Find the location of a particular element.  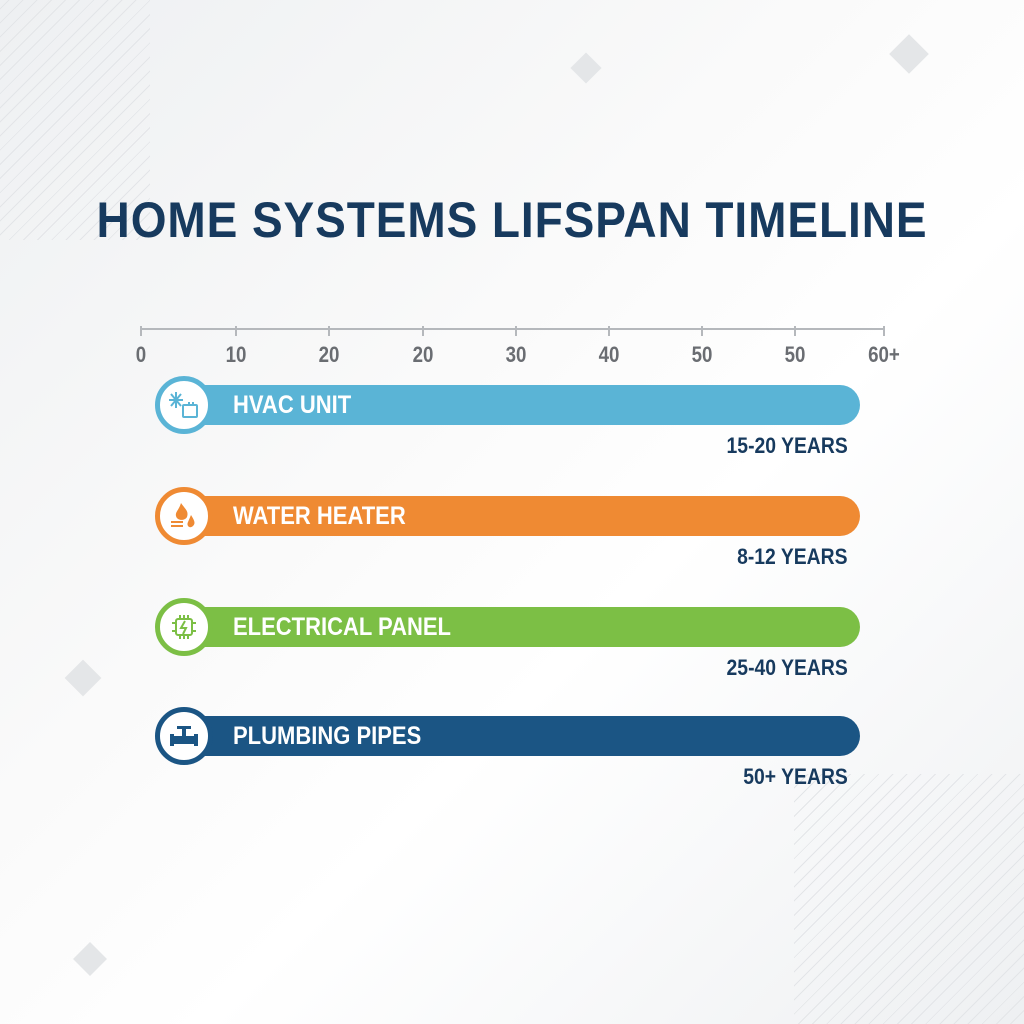

timeline-row: PLUMBING PIPES 50+ YEARS is located at coordinates (507, 748).